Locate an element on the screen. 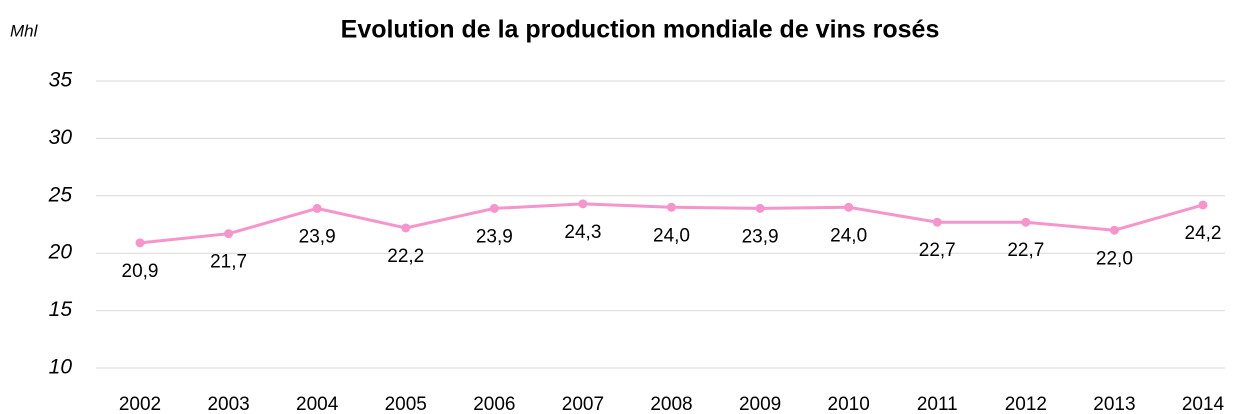  y-tick-label: 30 is located at coordinates (61, 137).